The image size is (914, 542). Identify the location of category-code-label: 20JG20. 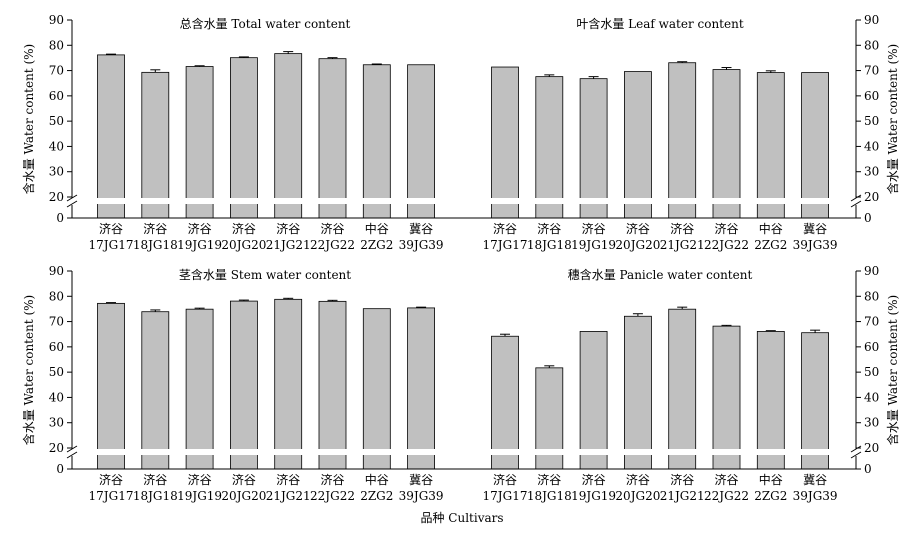
(243, 496).